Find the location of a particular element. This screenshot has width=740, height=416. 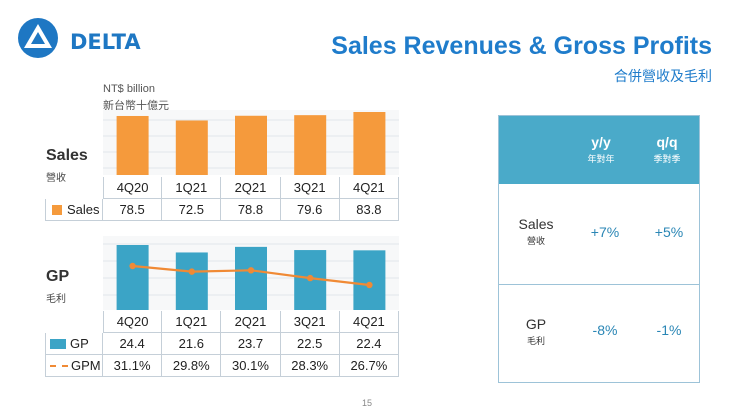

legend-label: Sales is located at coordinates (83, 209).